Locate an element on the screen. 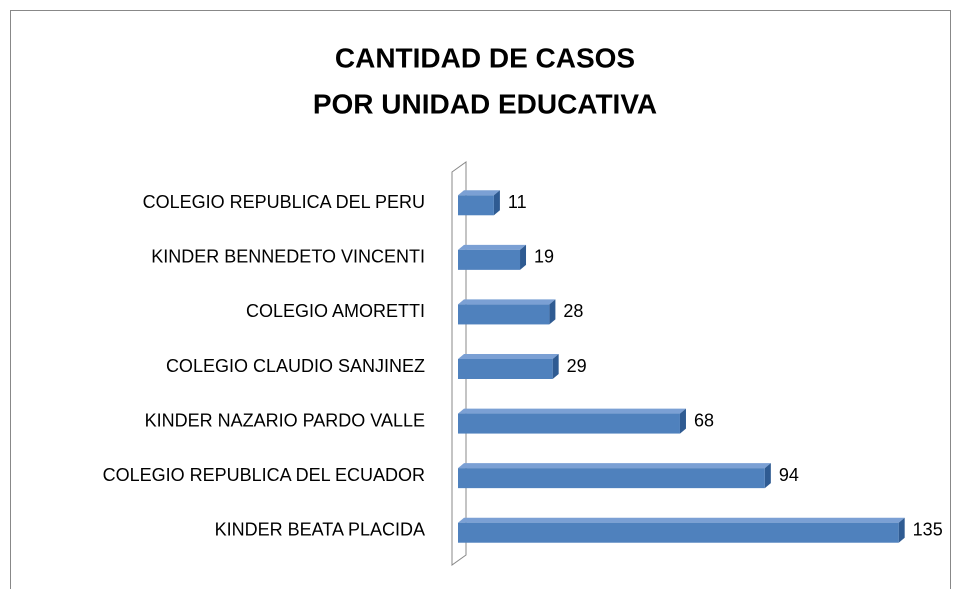  y-tick-label: KINDER BENNEDETO VINCENTI is located at coordinates (288, 257).